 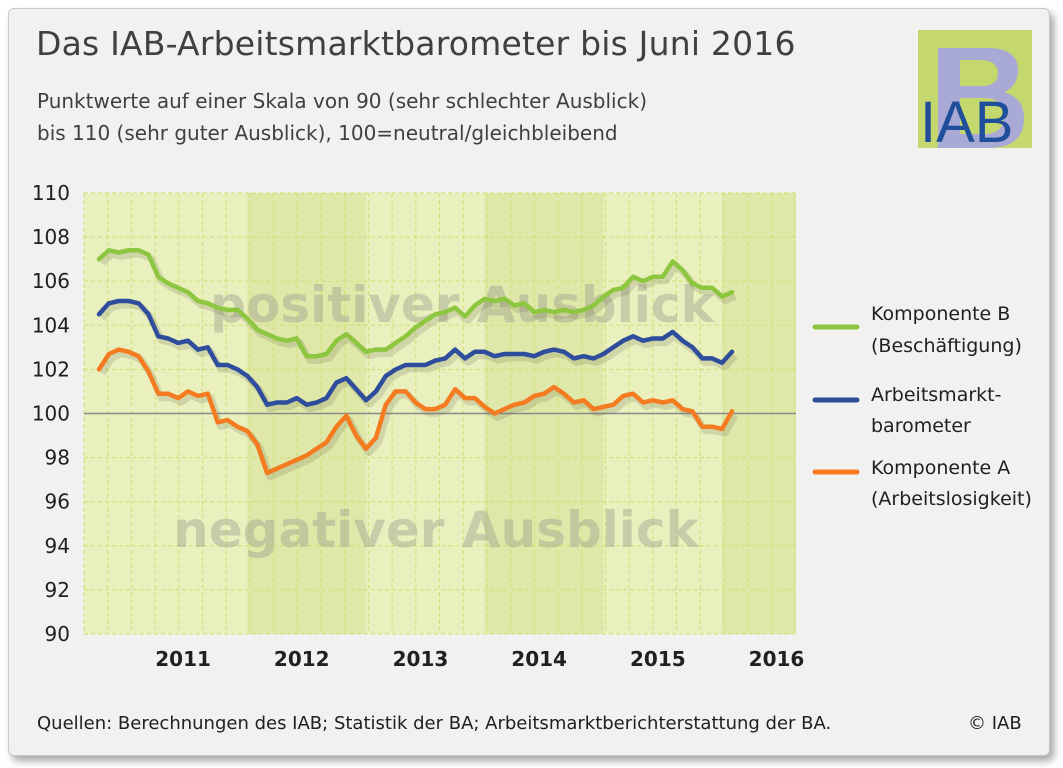 I want to click on y-tick-label: 100, so click(x=51, y=414).